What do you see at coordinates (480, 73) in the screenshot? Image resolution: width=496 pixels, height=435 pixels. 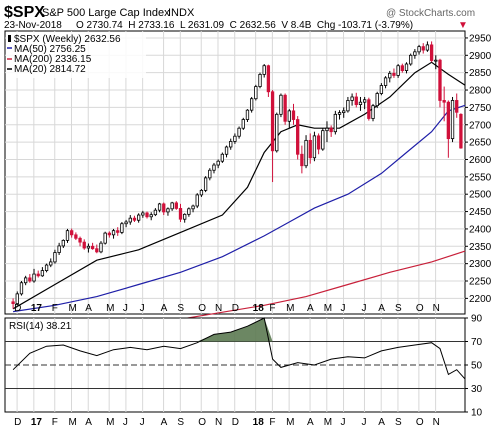 I see `price-y-tick-label: 2850` at bounding box center [480, 73].